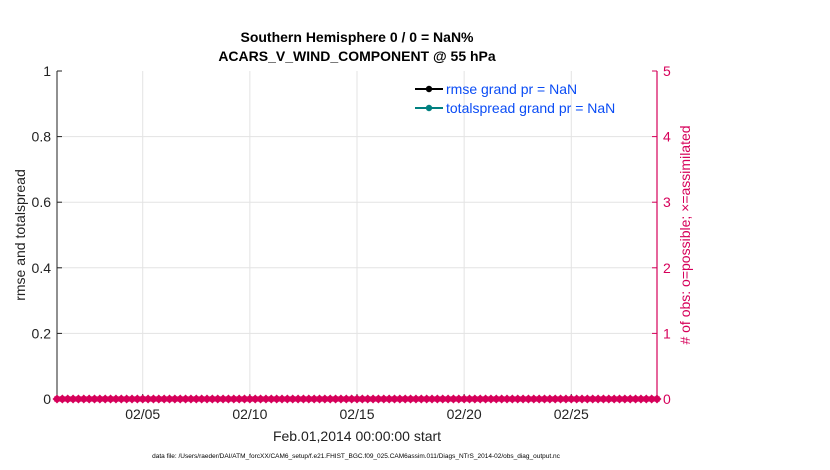 Image resolution: width=830 pixels, height=470 pixels. I want to click on y-tick-label-right: 3, so click(667, 202).